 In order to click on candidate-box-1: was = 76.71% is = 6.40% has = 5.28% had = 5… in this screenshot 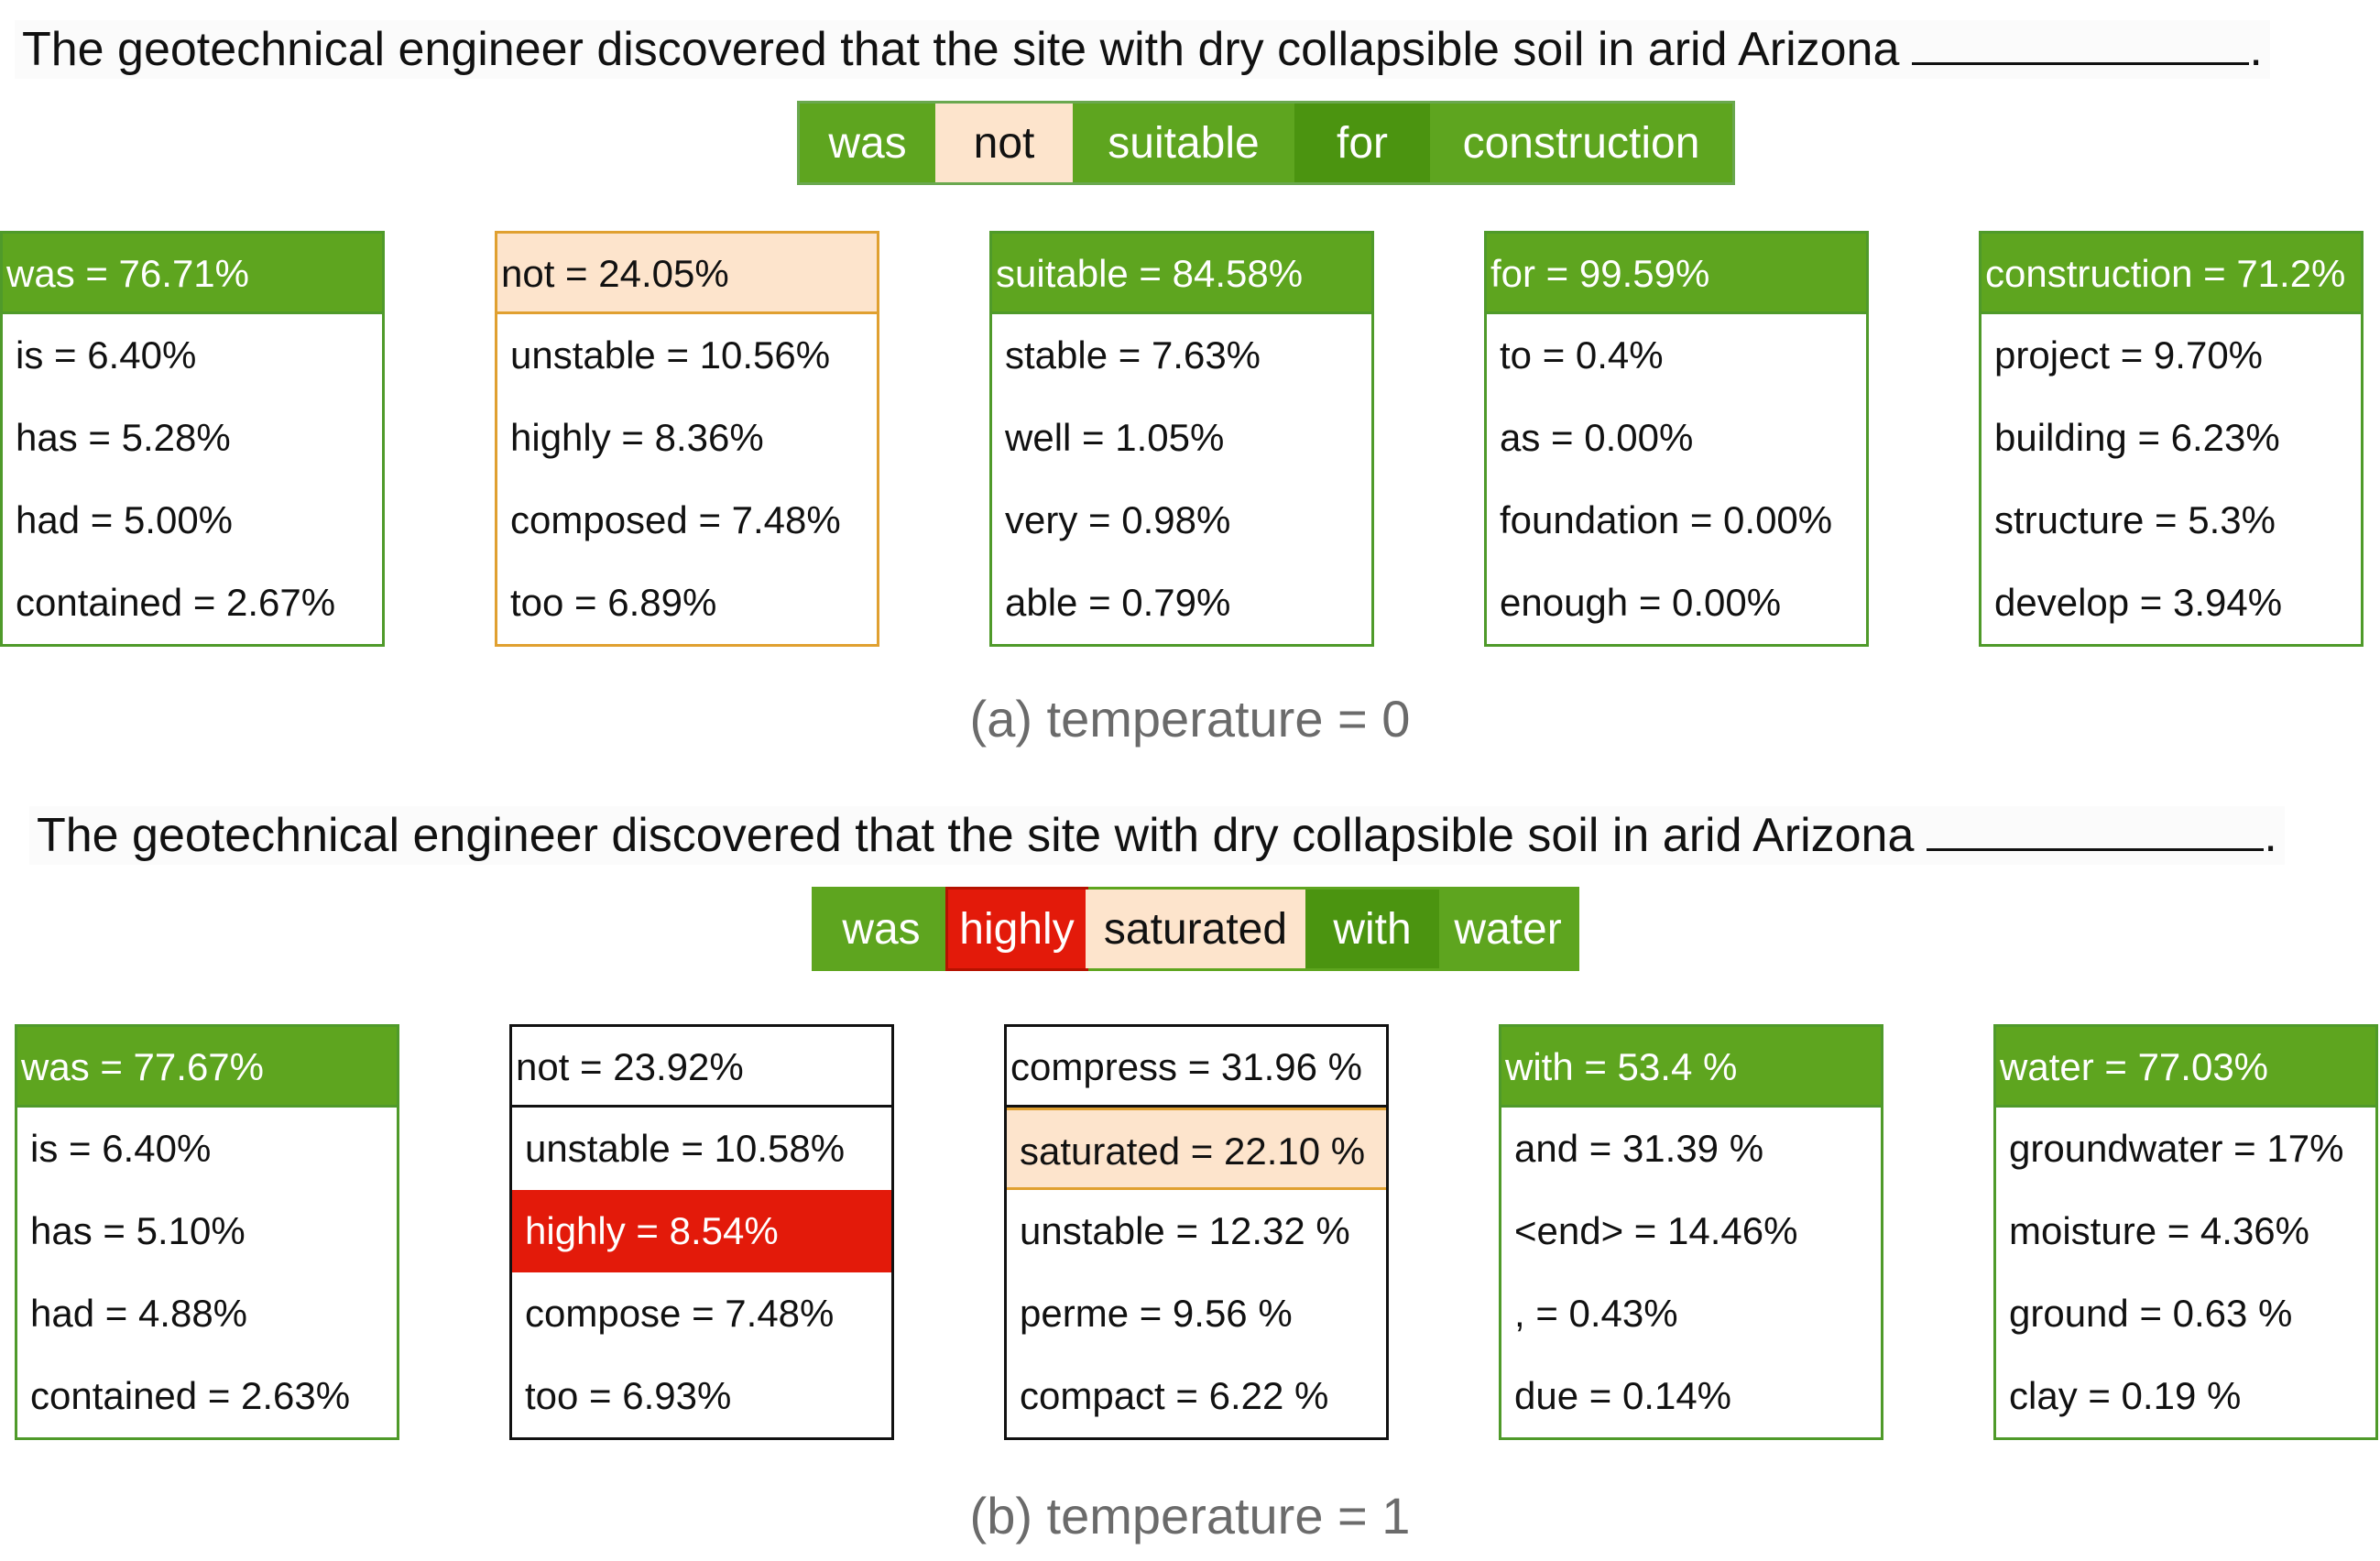, I will do `click(192, 439)`.